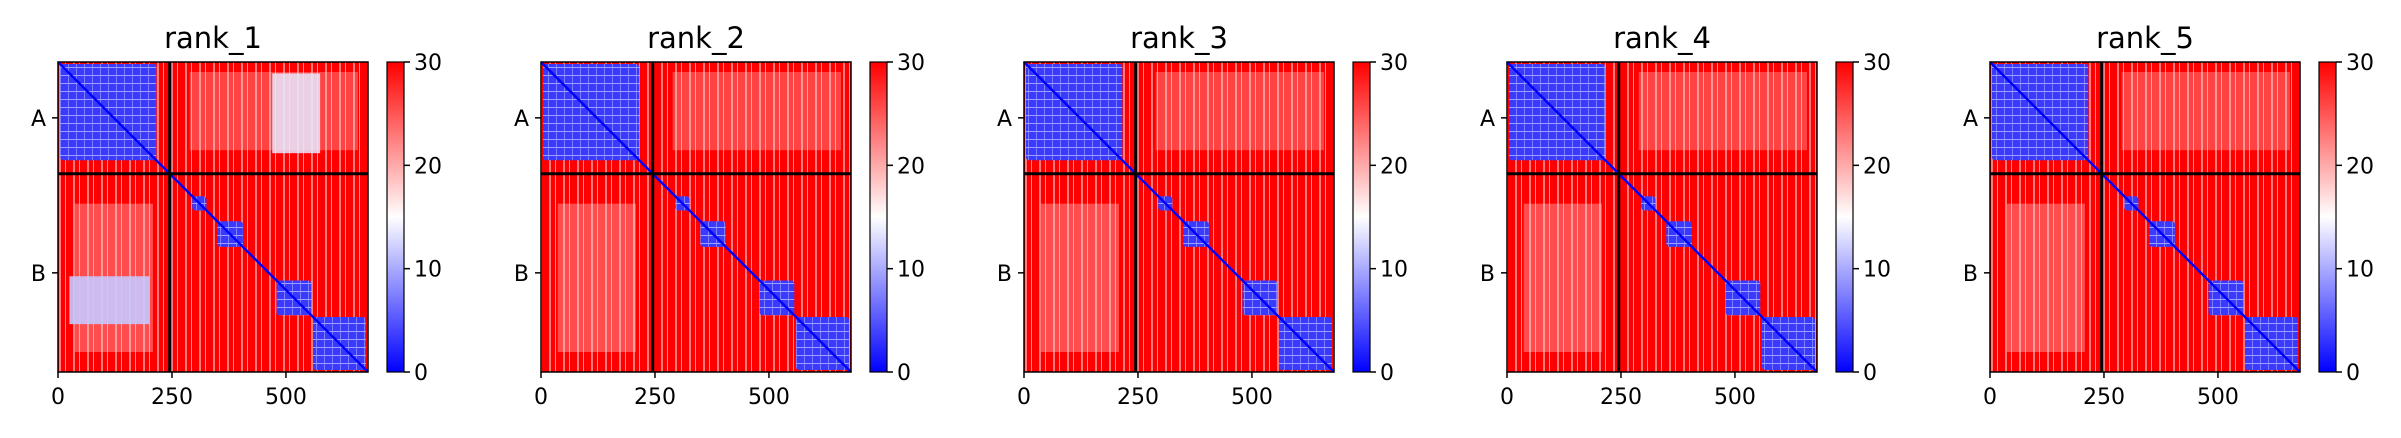 The height and width of the screenshot is (438, 2401). I want to click on panel-title: rank_4, so click(1662, 38).